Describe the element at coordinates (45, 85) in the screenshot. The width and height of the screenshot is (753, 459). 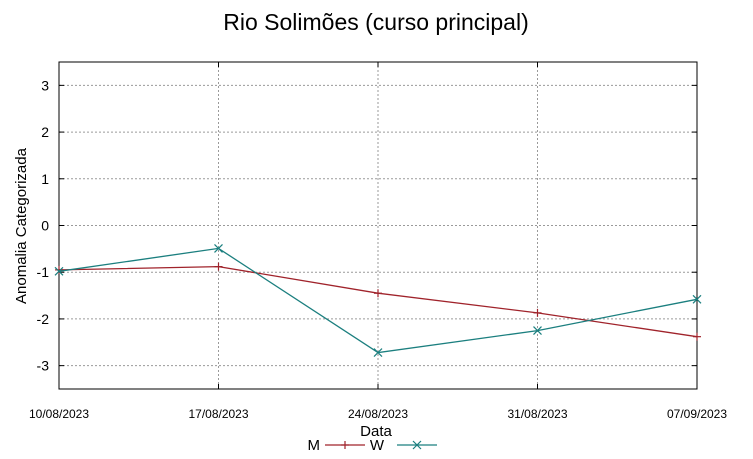
I see `y-tick-label: 3` at that location.